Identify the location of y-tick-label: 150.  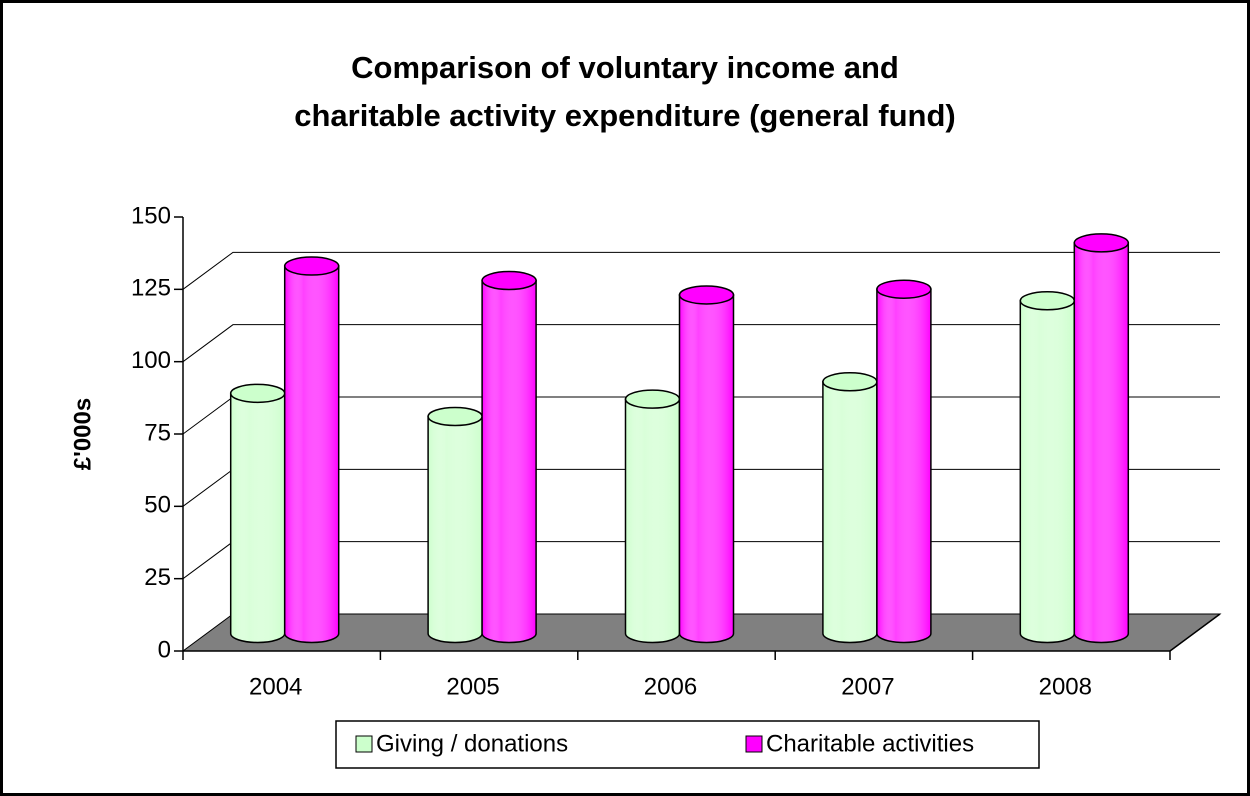
(151, 215).